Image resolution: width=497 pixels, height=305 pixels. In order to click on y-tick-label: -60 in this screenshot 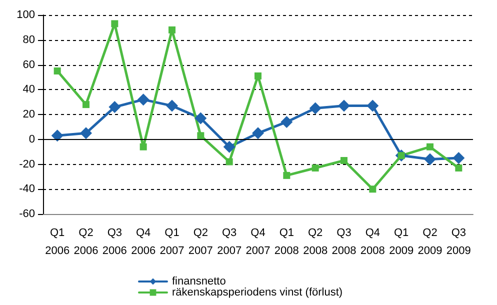, I will do `click(27, 214)`.